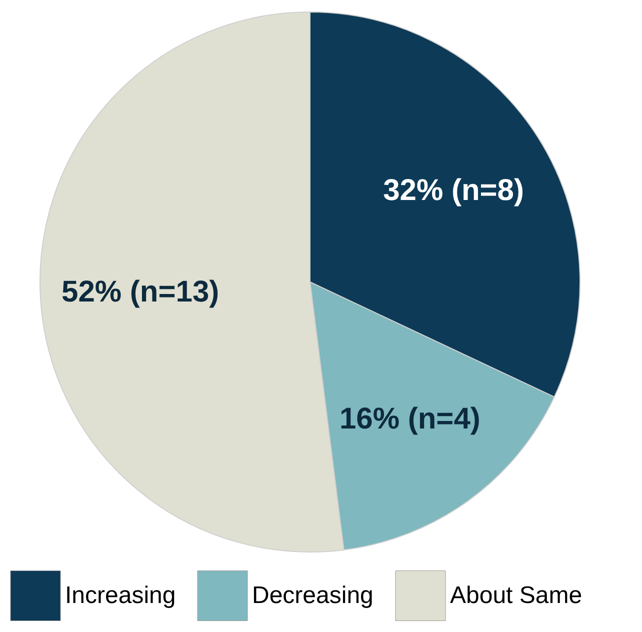 This screenshot has width=642, height=632. Describe the element at coordinates (141, 292) in the screenshot. I see `data-label: 52% (n=13)` at that location.